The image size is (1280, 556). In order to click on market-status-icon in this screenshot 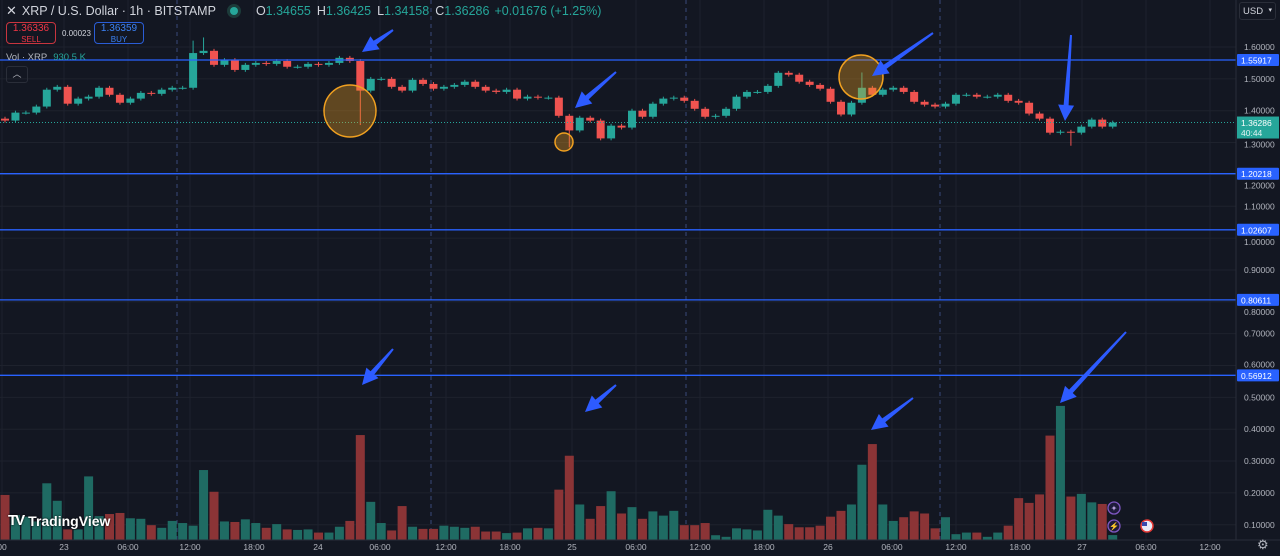, I will do `click(233, 11)`.